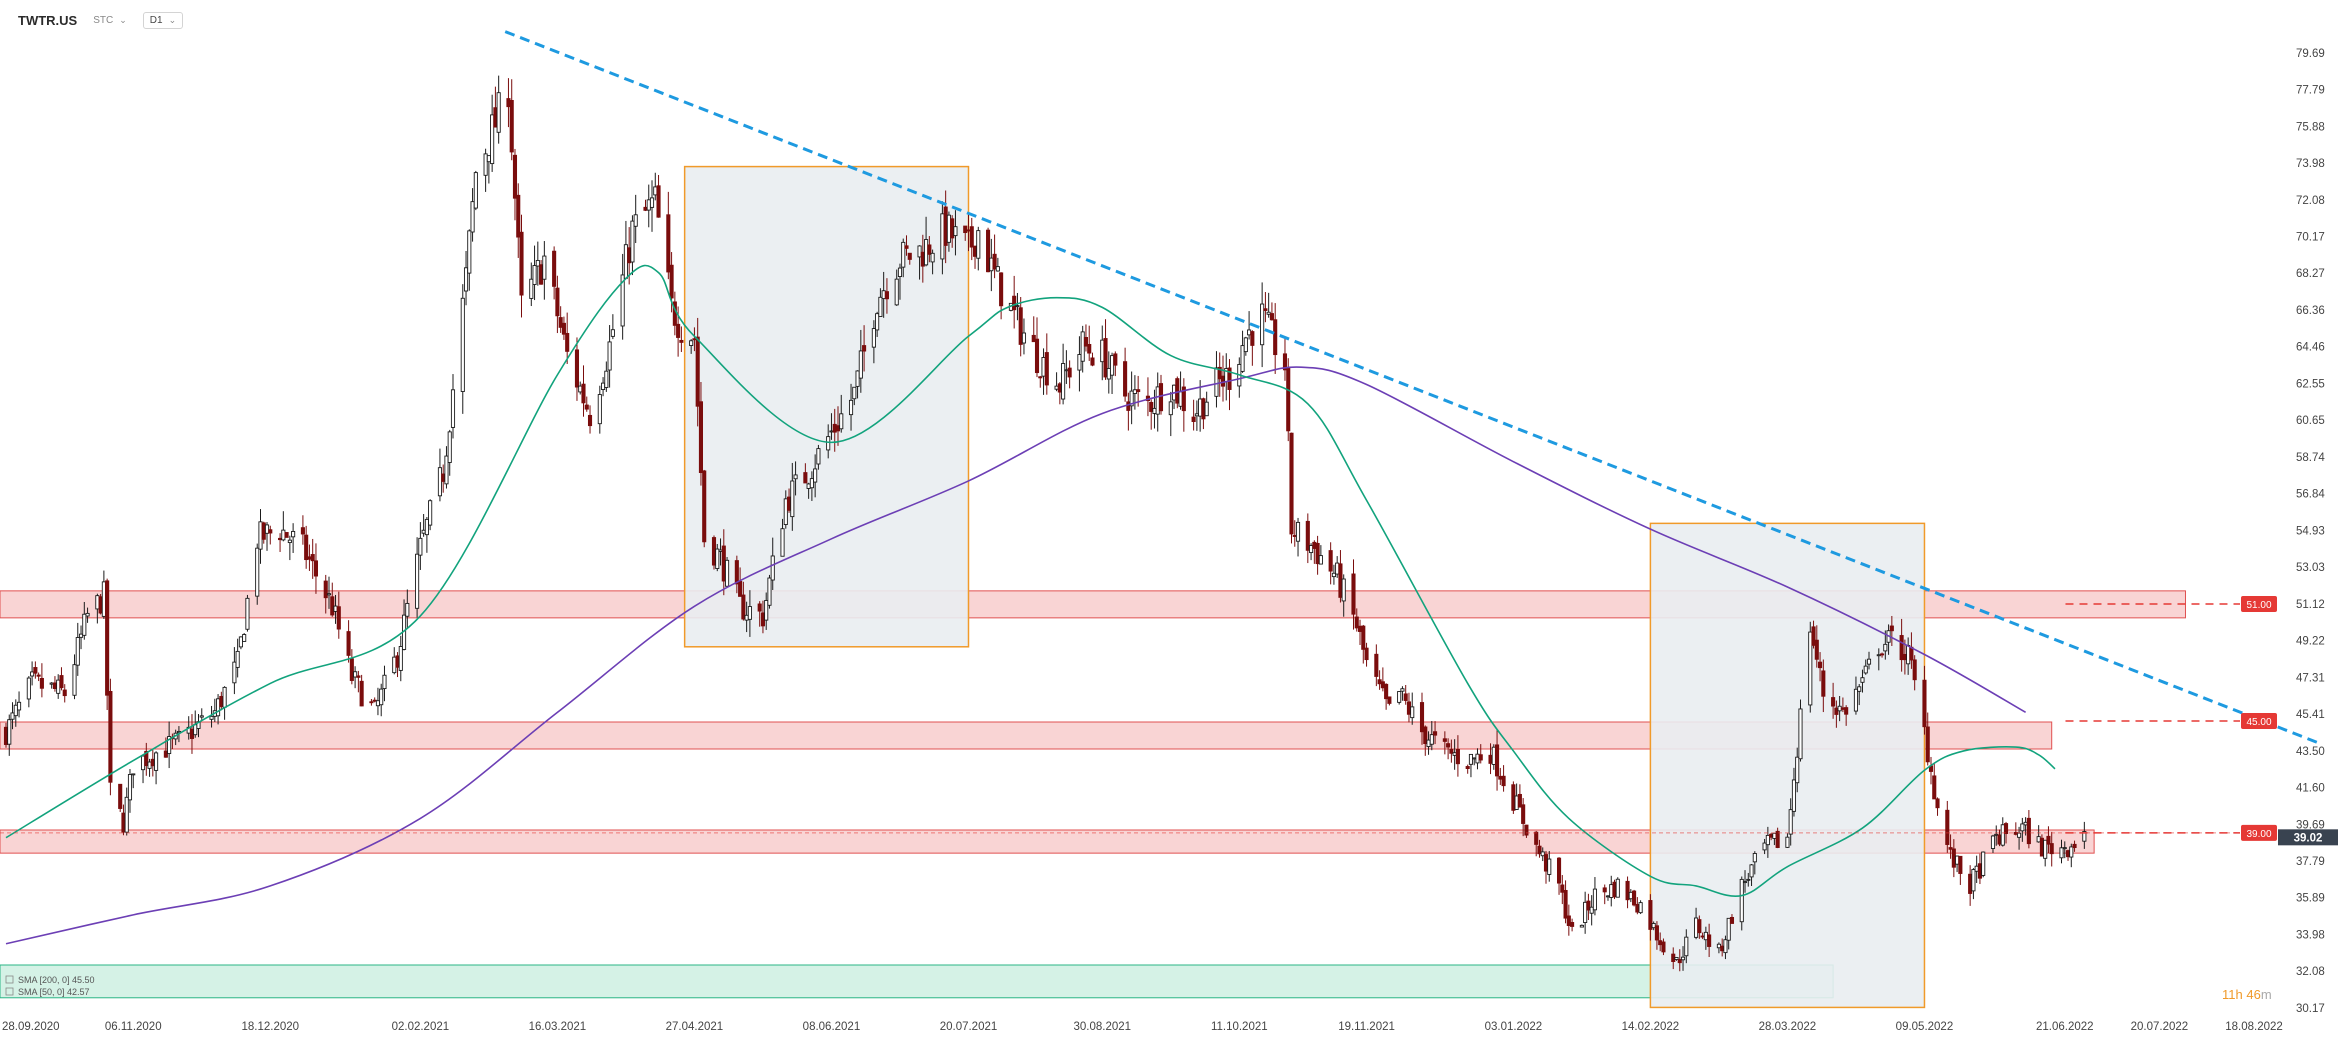 This screenshot has width=2346, height=1044. Describe the element at coordinates (1047, 841) in the screenshot. I see `resistance-zone` at that location.